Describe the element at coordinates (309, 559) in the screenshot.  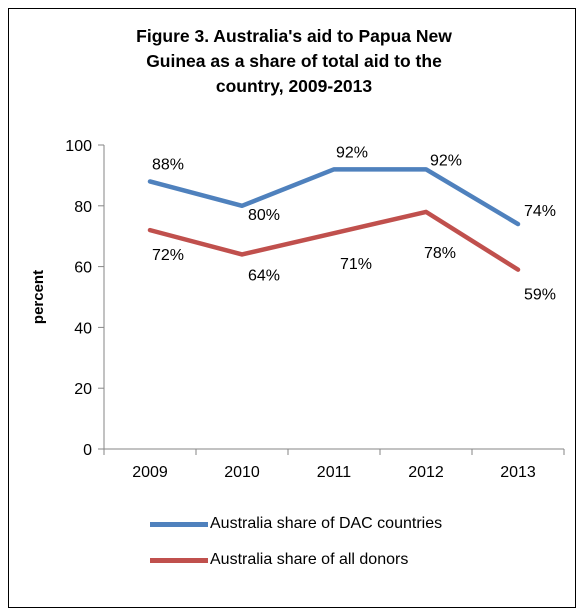
I see `legend-label-all: Australia share of all donors` at that location.